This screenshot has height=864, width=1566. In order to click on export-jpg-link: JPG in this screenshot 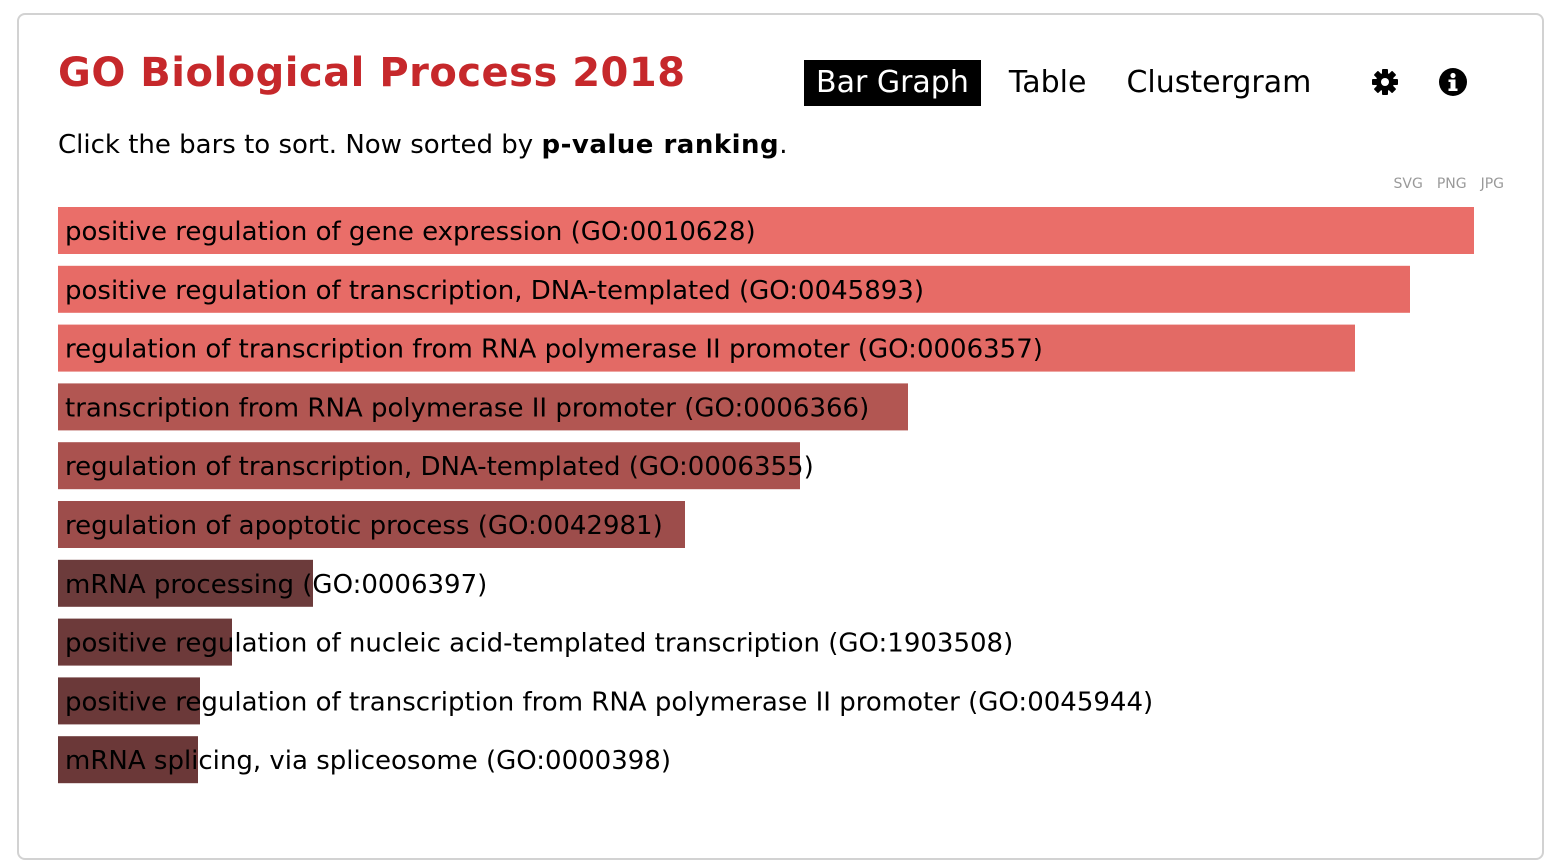, I will do `click(1492, 184)`.